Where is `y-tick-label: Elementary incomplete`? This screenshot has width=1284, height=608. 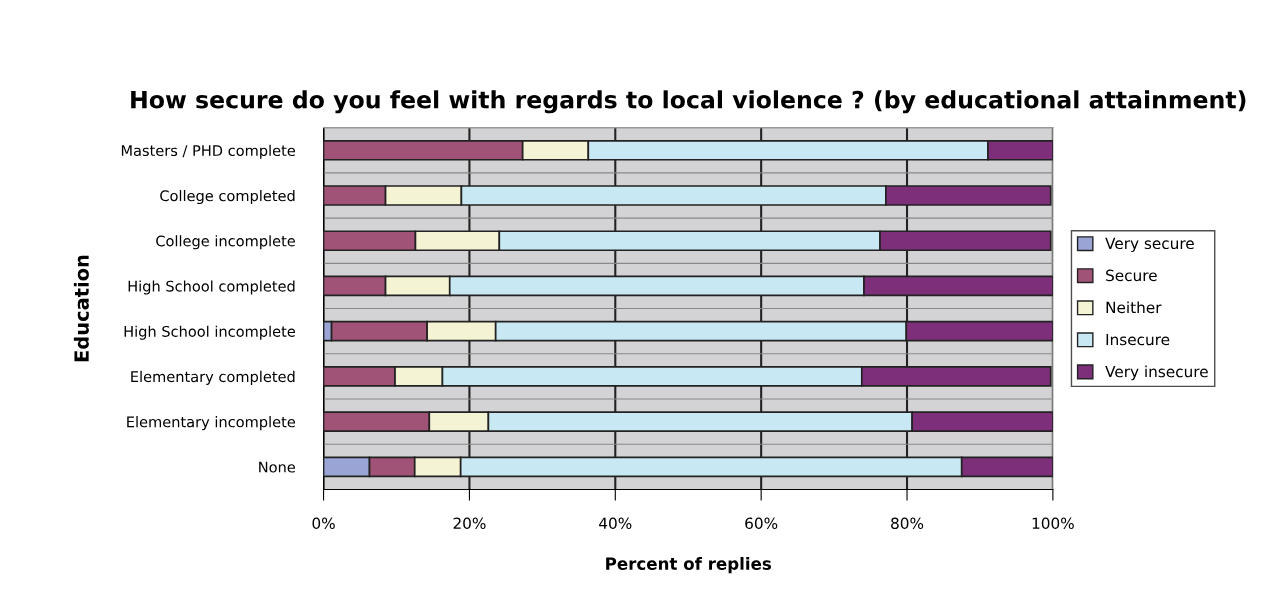
y-tick-label: Elementary incomplete is located at coordinates (211, 423).